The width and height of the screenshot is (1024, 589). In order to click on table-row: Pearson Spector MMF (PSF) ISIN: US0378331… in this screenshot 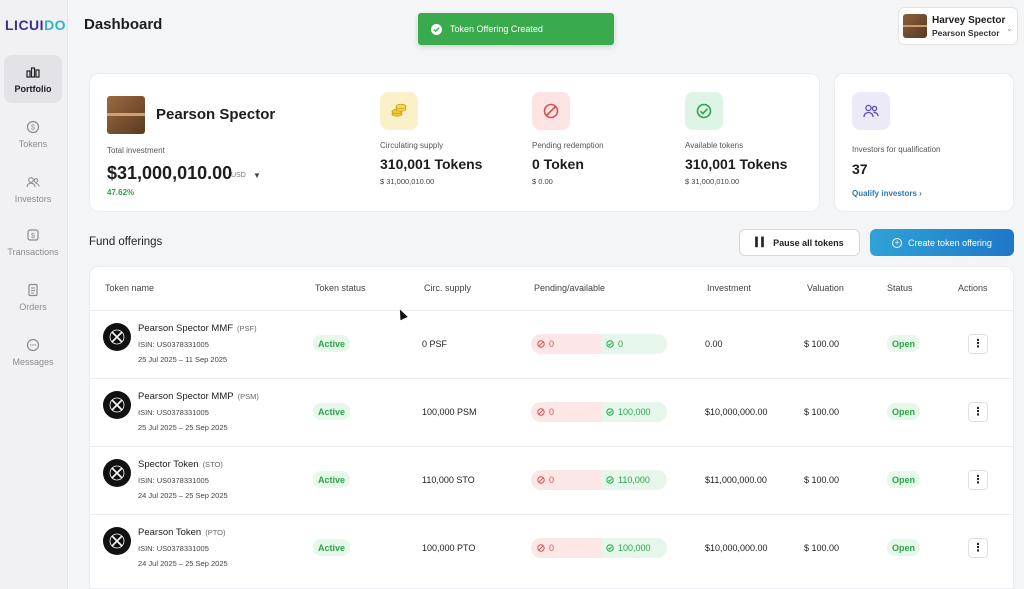, I will do `click(551, 344)`.